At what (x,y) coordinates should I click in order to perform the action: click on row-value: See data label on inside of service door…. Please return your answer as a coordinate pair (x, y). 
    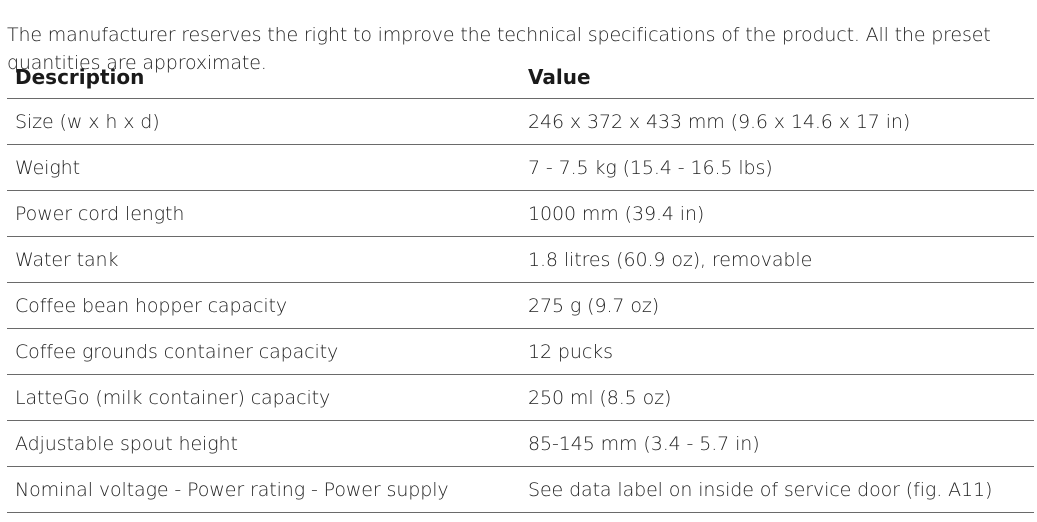
    Looking at the image, I should click on (777, 489).